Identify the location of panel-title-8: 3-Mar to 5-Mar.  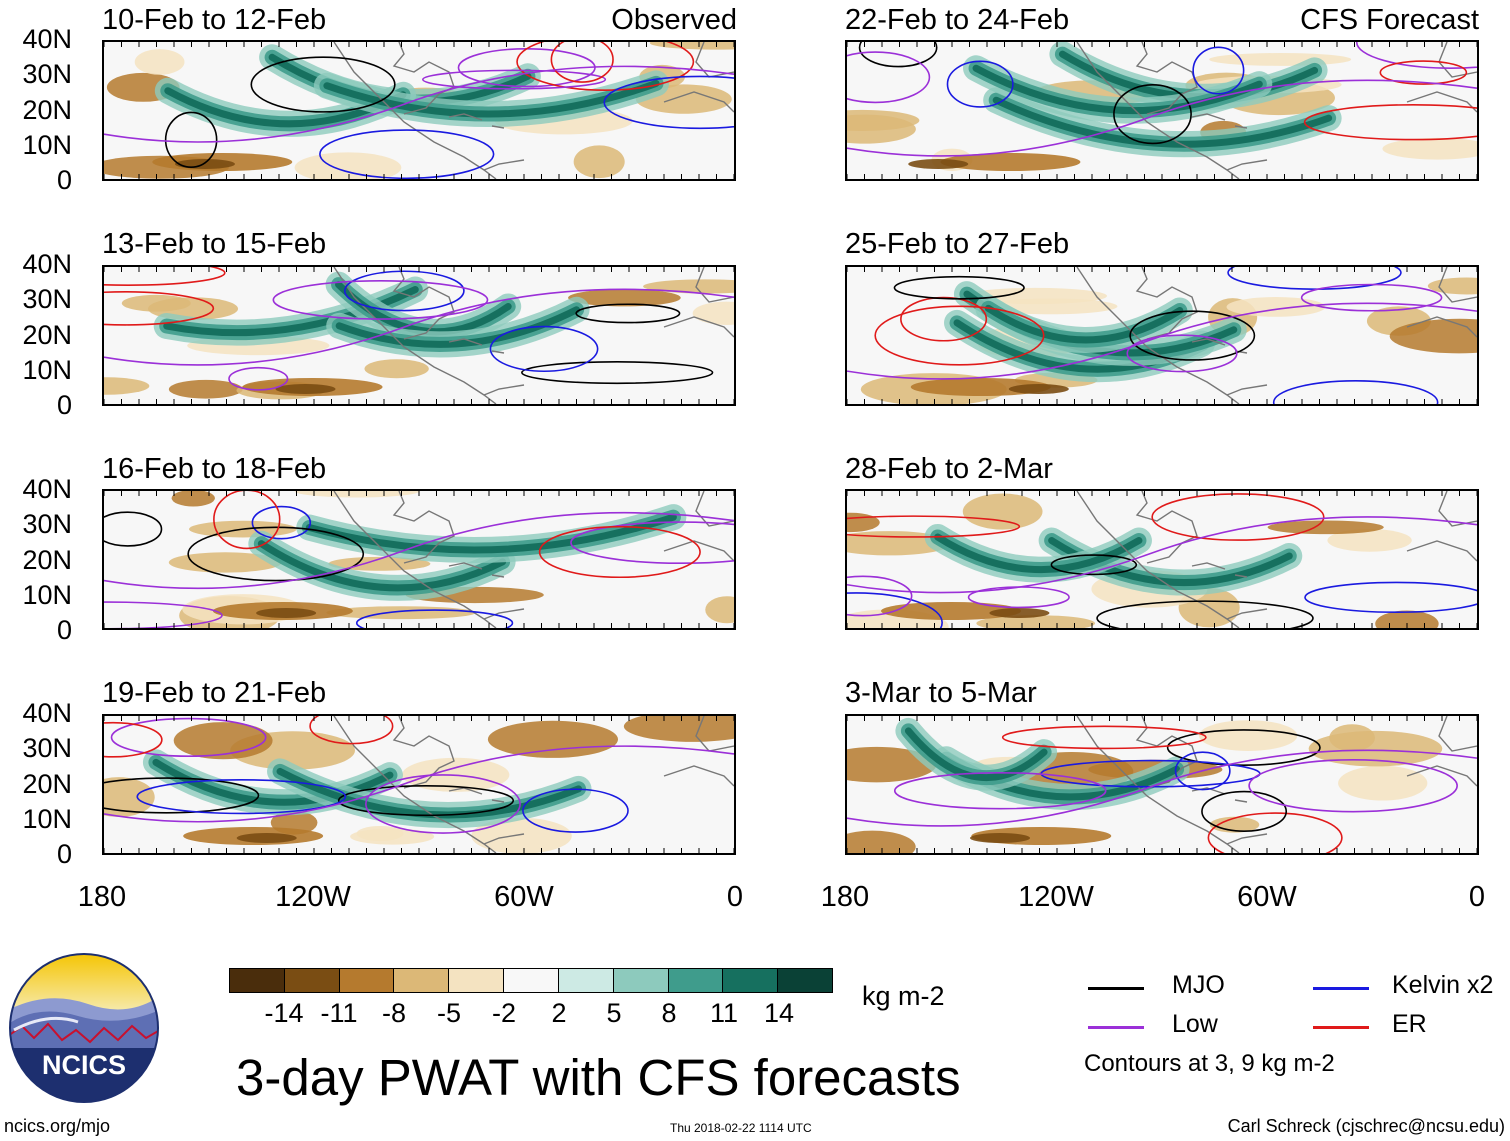
(941, 693).